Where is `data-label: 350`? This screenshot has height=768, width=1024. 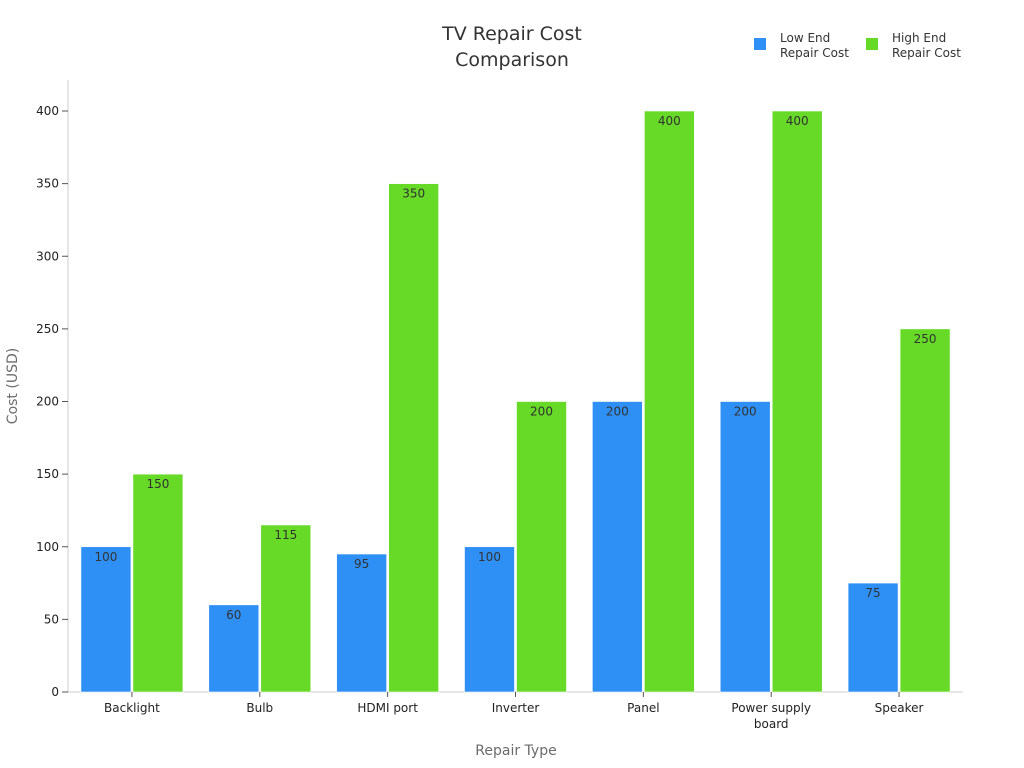 data-label: 350 is located at coordinates (413, 194).